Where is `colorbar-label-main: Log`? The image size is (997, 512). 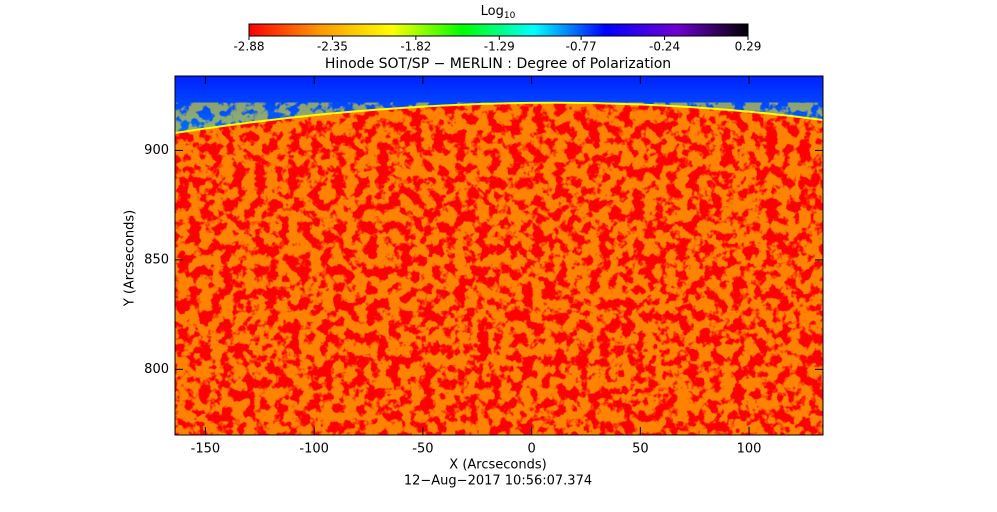
colorbar-label-main: Log is located at coordinates (492, 11).